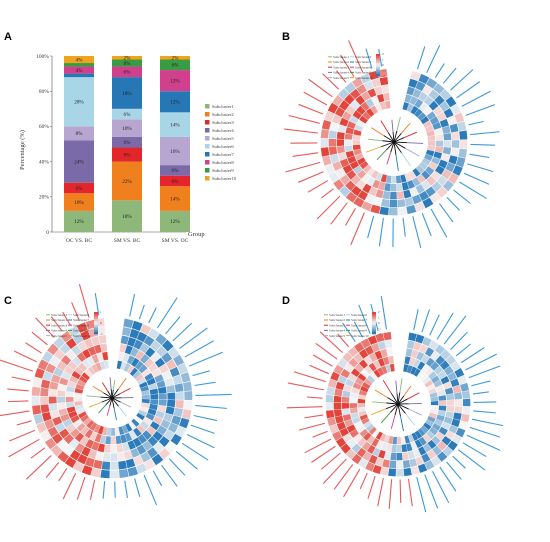 The height and width of the screenshot is (542, 550). What do you see at coordinates (341, 67) in the screenshot?
I see `legend-label: Subcluster3` at bounding box center [341, 67].